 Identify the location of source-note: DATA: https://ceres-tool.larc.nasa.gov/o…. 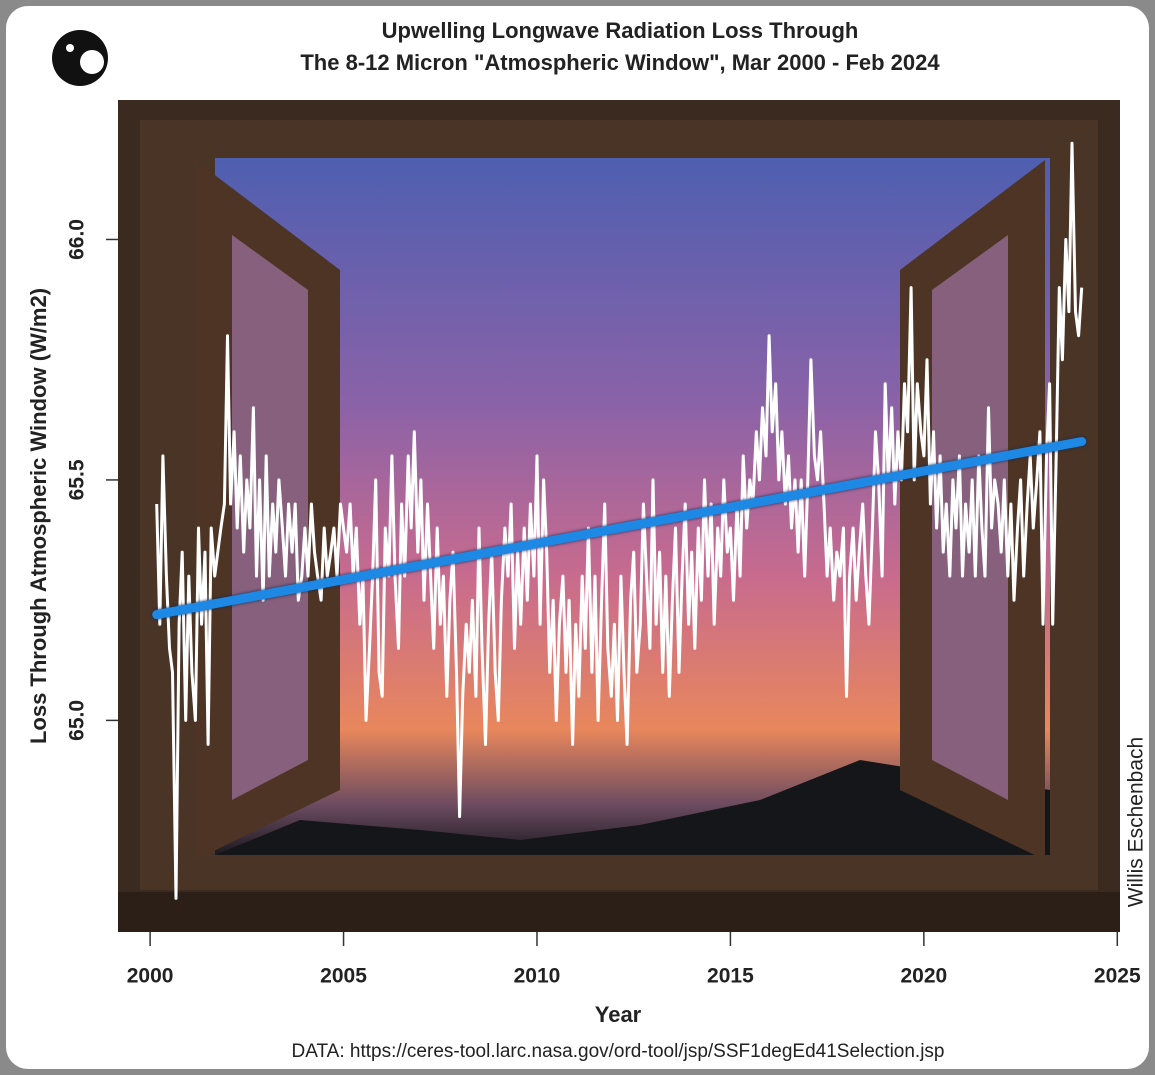
(617, 1051).